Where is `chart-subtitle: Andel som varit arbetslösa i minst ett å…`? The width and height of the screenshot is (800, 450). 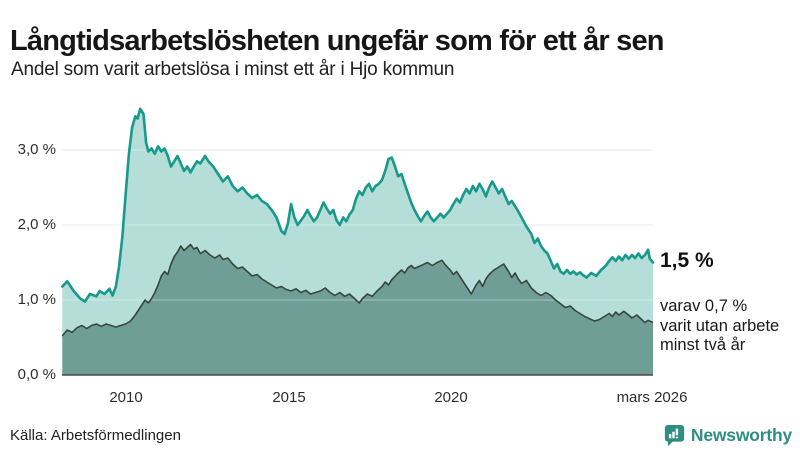 chart-subtitle: Andel som varit arbetslösa i minst ett å… is located at coordinates (233, 69).